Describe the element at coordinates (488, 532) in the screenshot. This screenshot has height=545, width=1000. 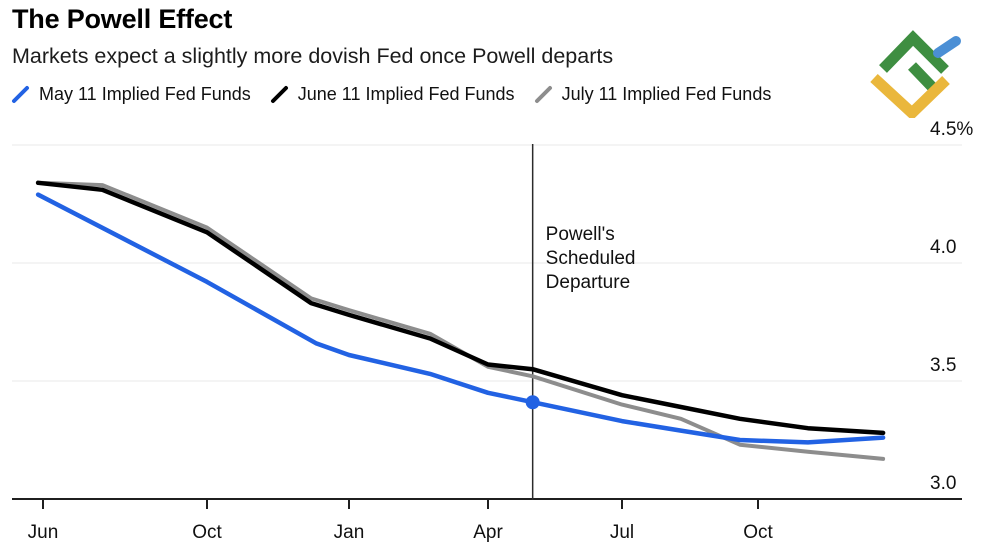
I see `x-tick-label: Apr` at that location.